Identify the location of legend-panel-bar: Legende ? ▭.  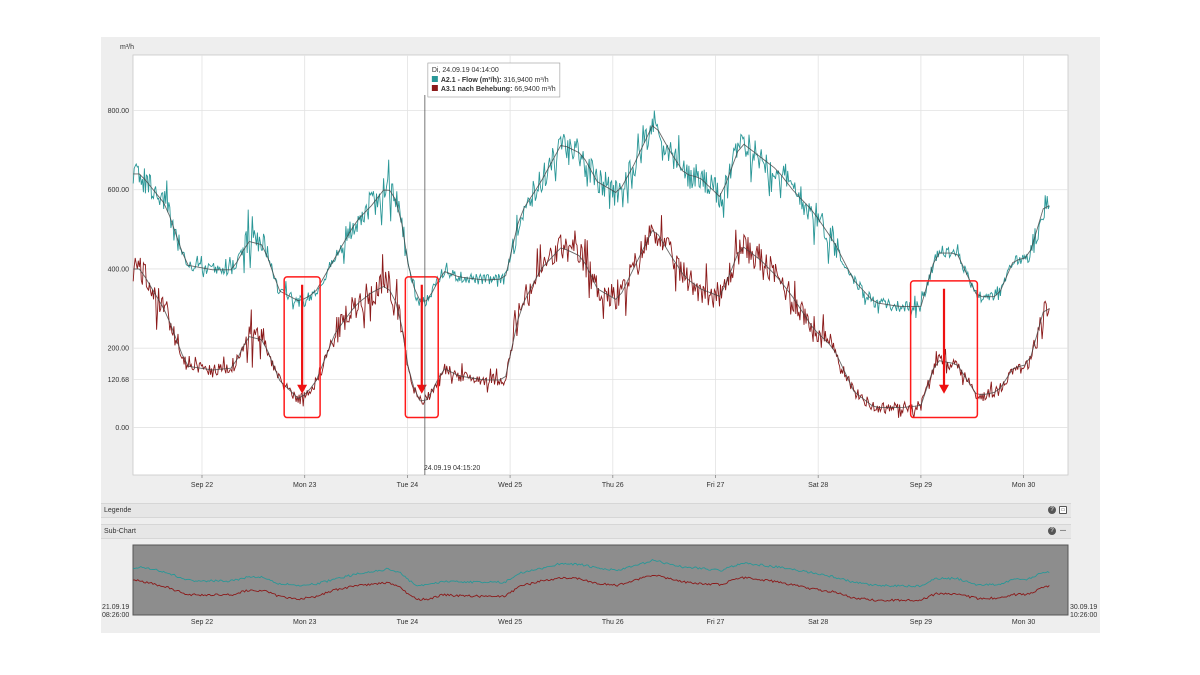
(586, 510).